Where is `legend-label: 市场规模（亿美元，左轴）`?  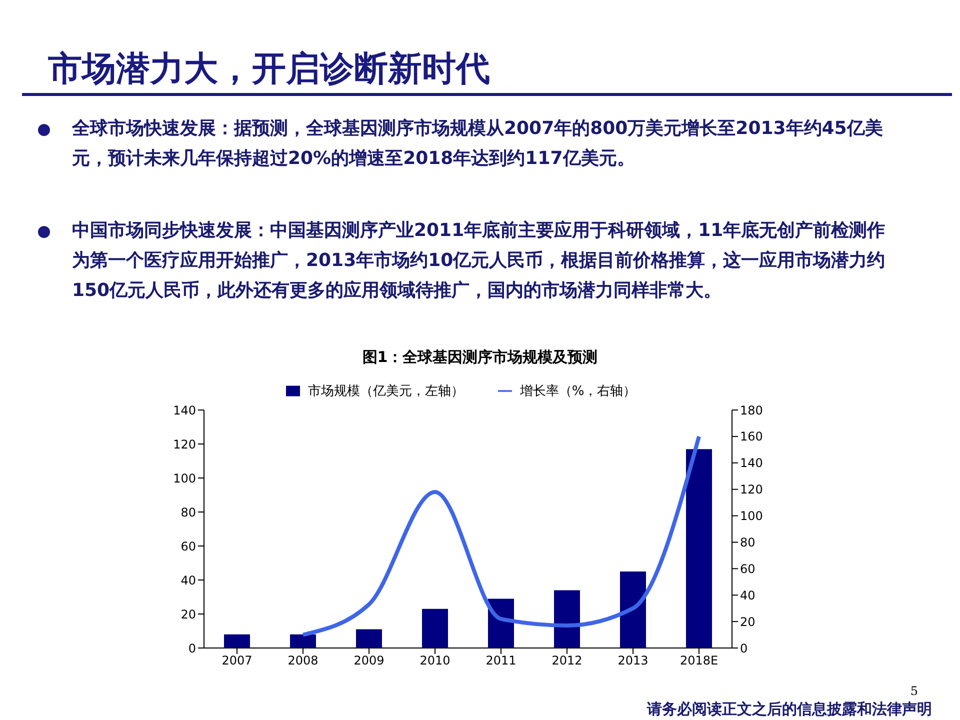 legend-label: 市场规模（亿美元，左轴） is located at coordinates (386, 391).